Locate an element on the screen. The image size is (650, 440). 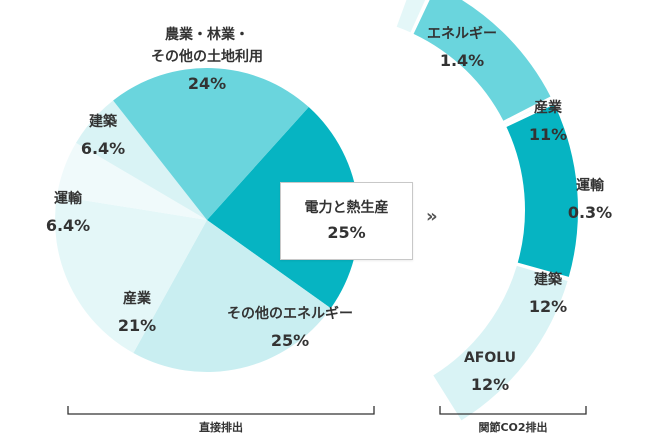
pie-value-buildings: 6.4% is located at coordinates (103, 148).